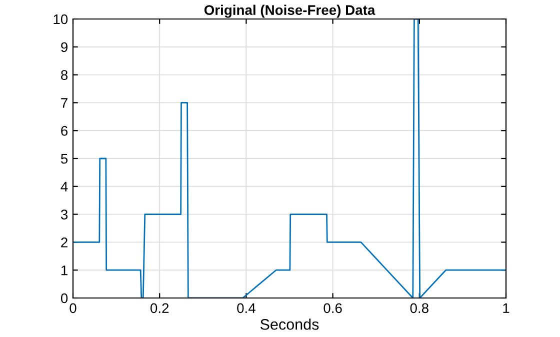  Describe the element at coordinates (61, 19) in the screenshot. I see `y-tick-label: 10` at that location.